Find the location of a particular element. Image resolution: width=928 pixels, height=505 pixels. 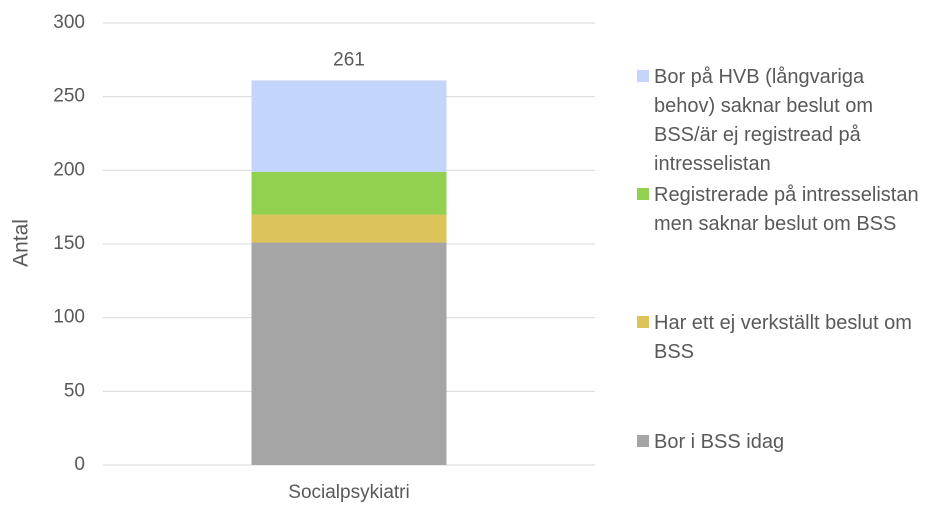

legend-item: Har ett ej verkställt beslut om BSS is located at coordinates (779, 338).